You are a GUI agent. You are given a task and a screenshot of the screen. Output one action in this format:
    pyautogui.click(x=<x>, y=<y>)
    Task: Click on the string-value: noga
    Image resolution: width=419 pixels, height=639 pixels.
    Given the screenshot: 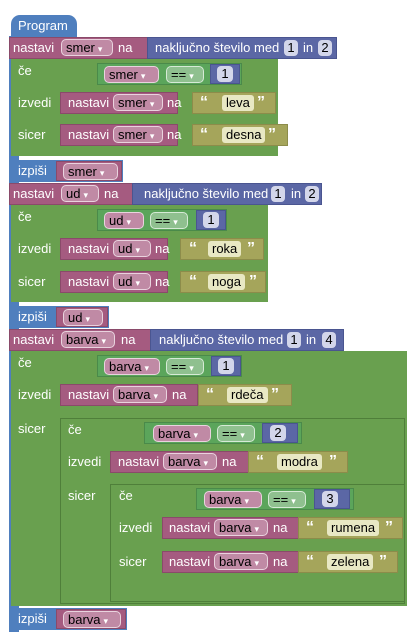 What is the action you would take?
    pyautogui.click(x=226, y=282)
    